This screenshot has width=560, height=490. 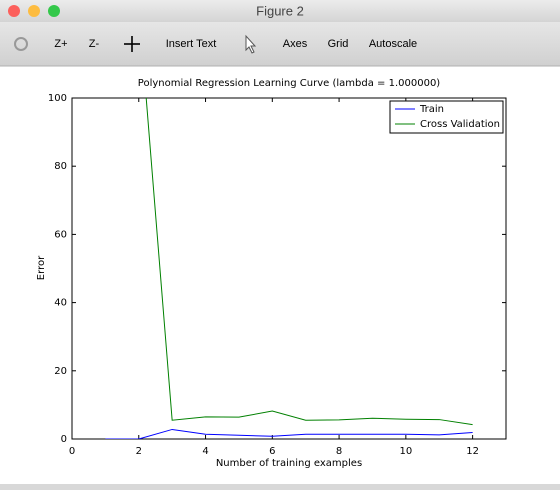 What do you see at coordinates (60, 234) in the screenshot?
I see `y-tick-label: 60` at bounding box center [60, 234].